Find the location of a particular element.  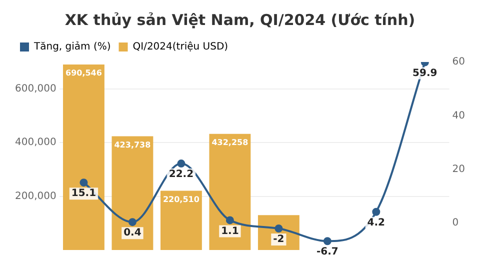

y2-tick-label: 0 is located at coordinates (455, 223).